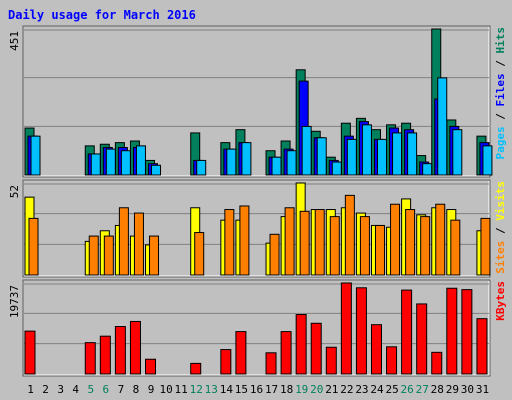 This screenshot has height=400, width=512. I want to click on x-tick-label: 17, so click(271, 389).